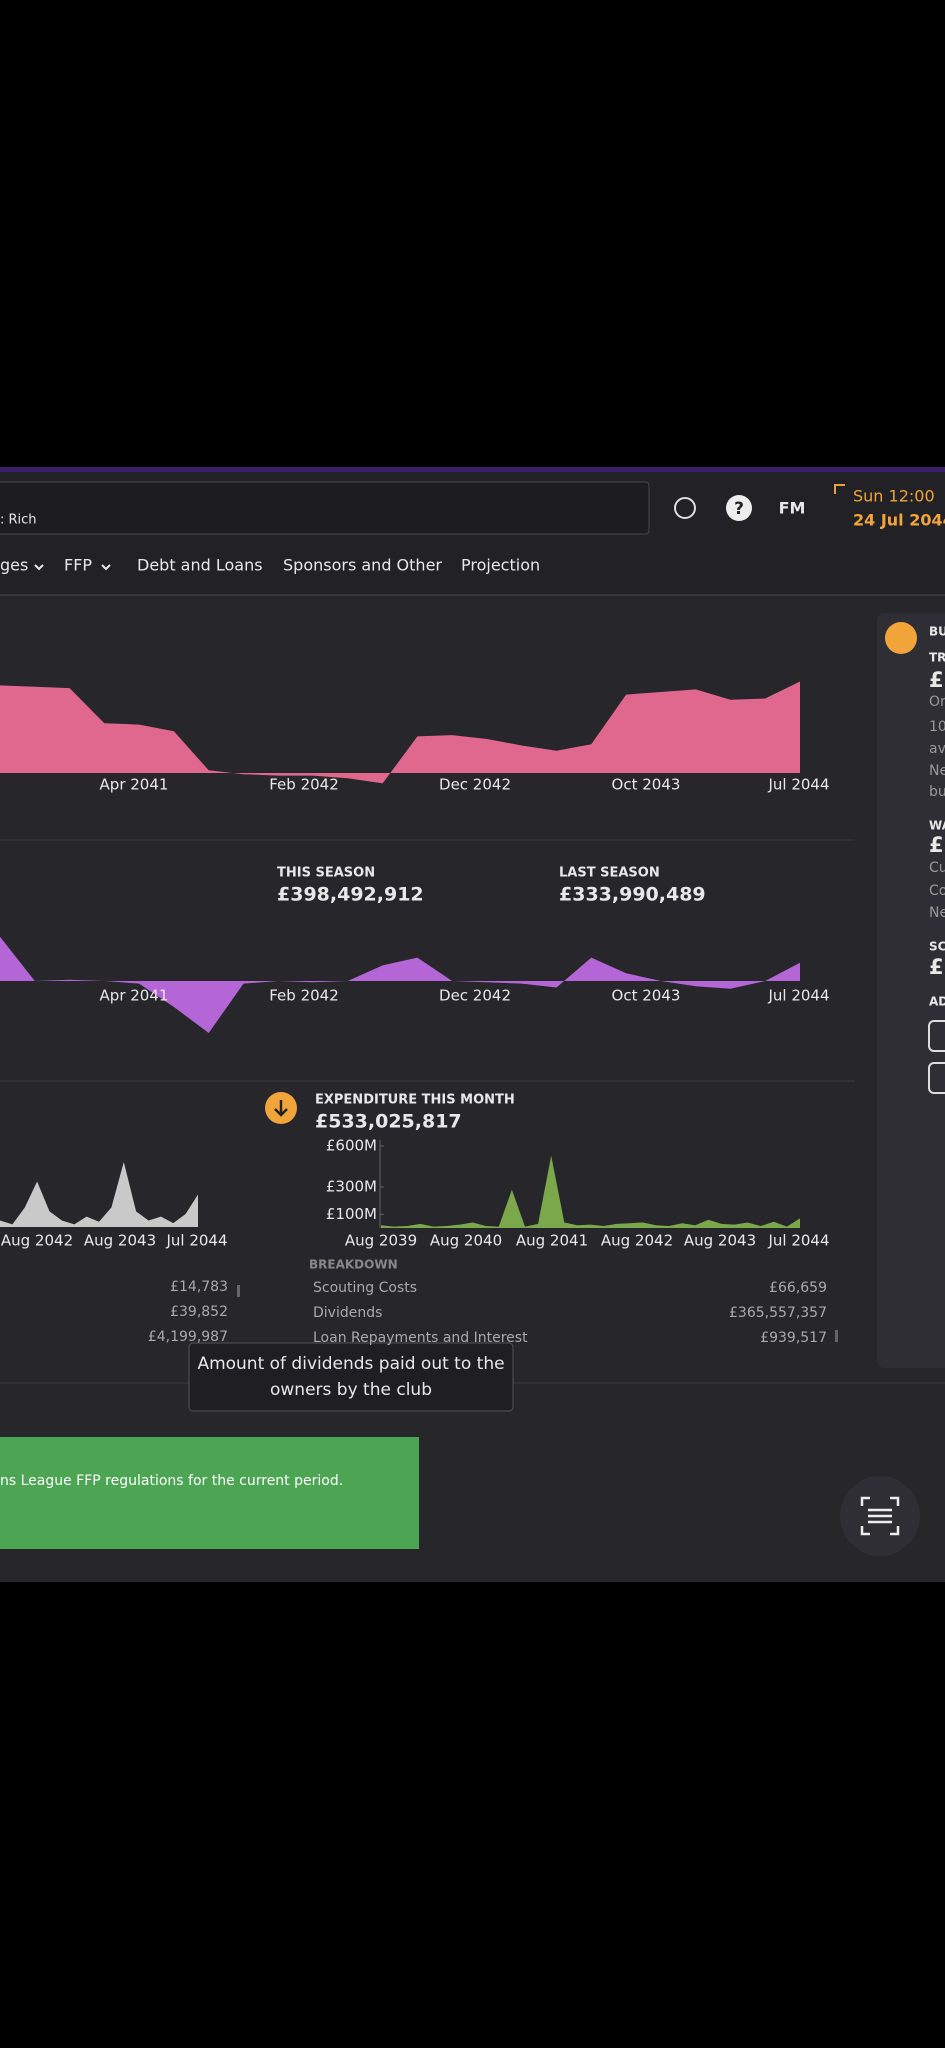 This screenshot has height=2048, width=945. What do you see at coordinates (798, 1288) in the screenshot?
I see `breakdown-value: £66,659` at bounding box center [798, 1288].